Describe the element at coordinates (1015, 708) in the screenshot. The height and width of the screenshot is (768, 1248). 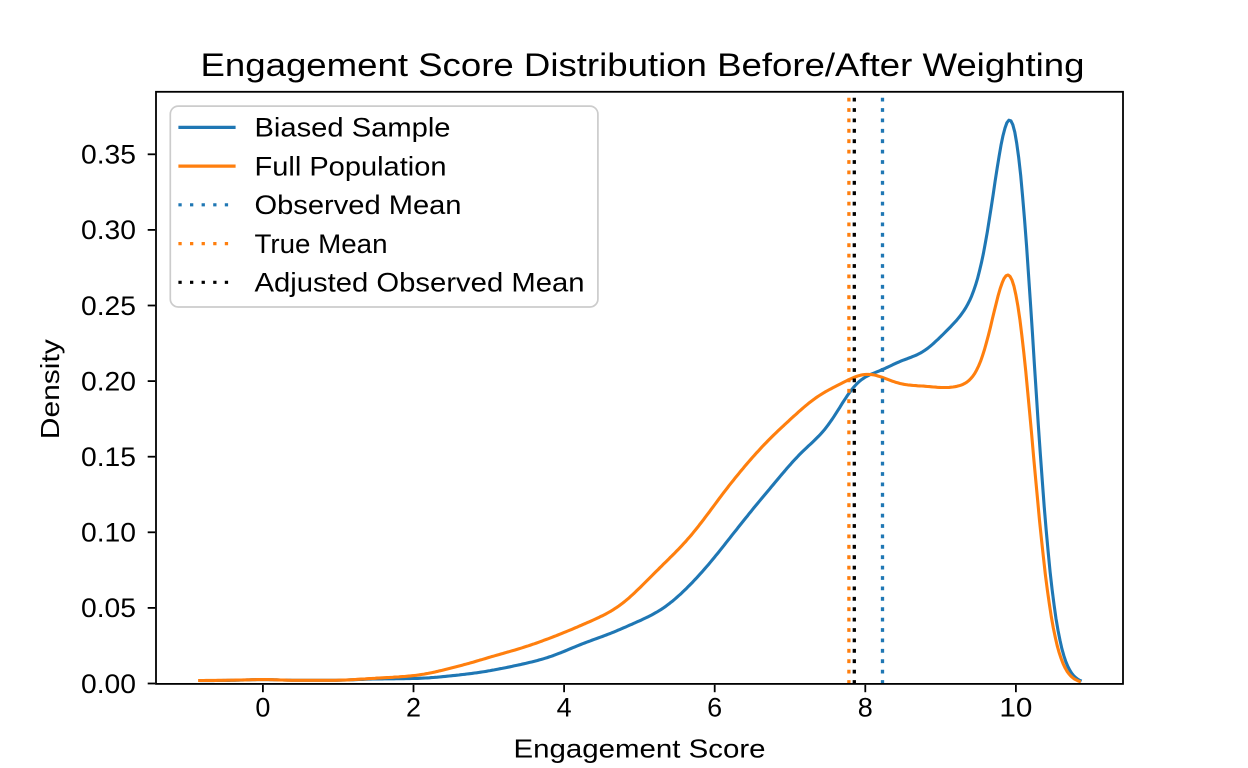
I see `svg-text: 10` at that location.